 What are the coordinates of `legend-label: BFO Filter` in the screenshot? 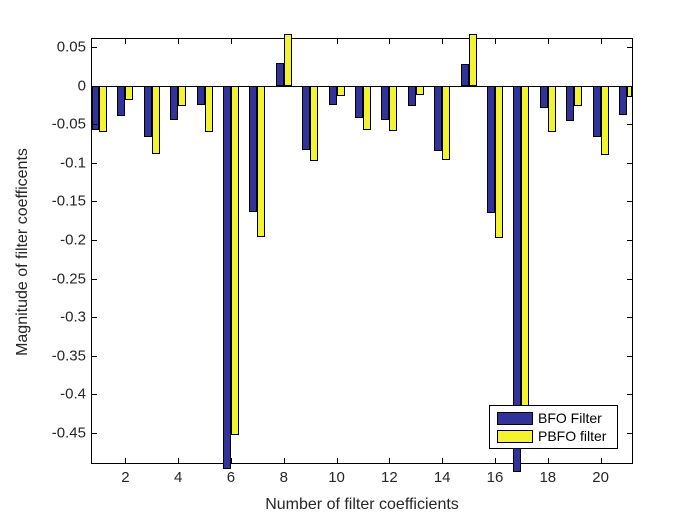 It's located at (570, 418).